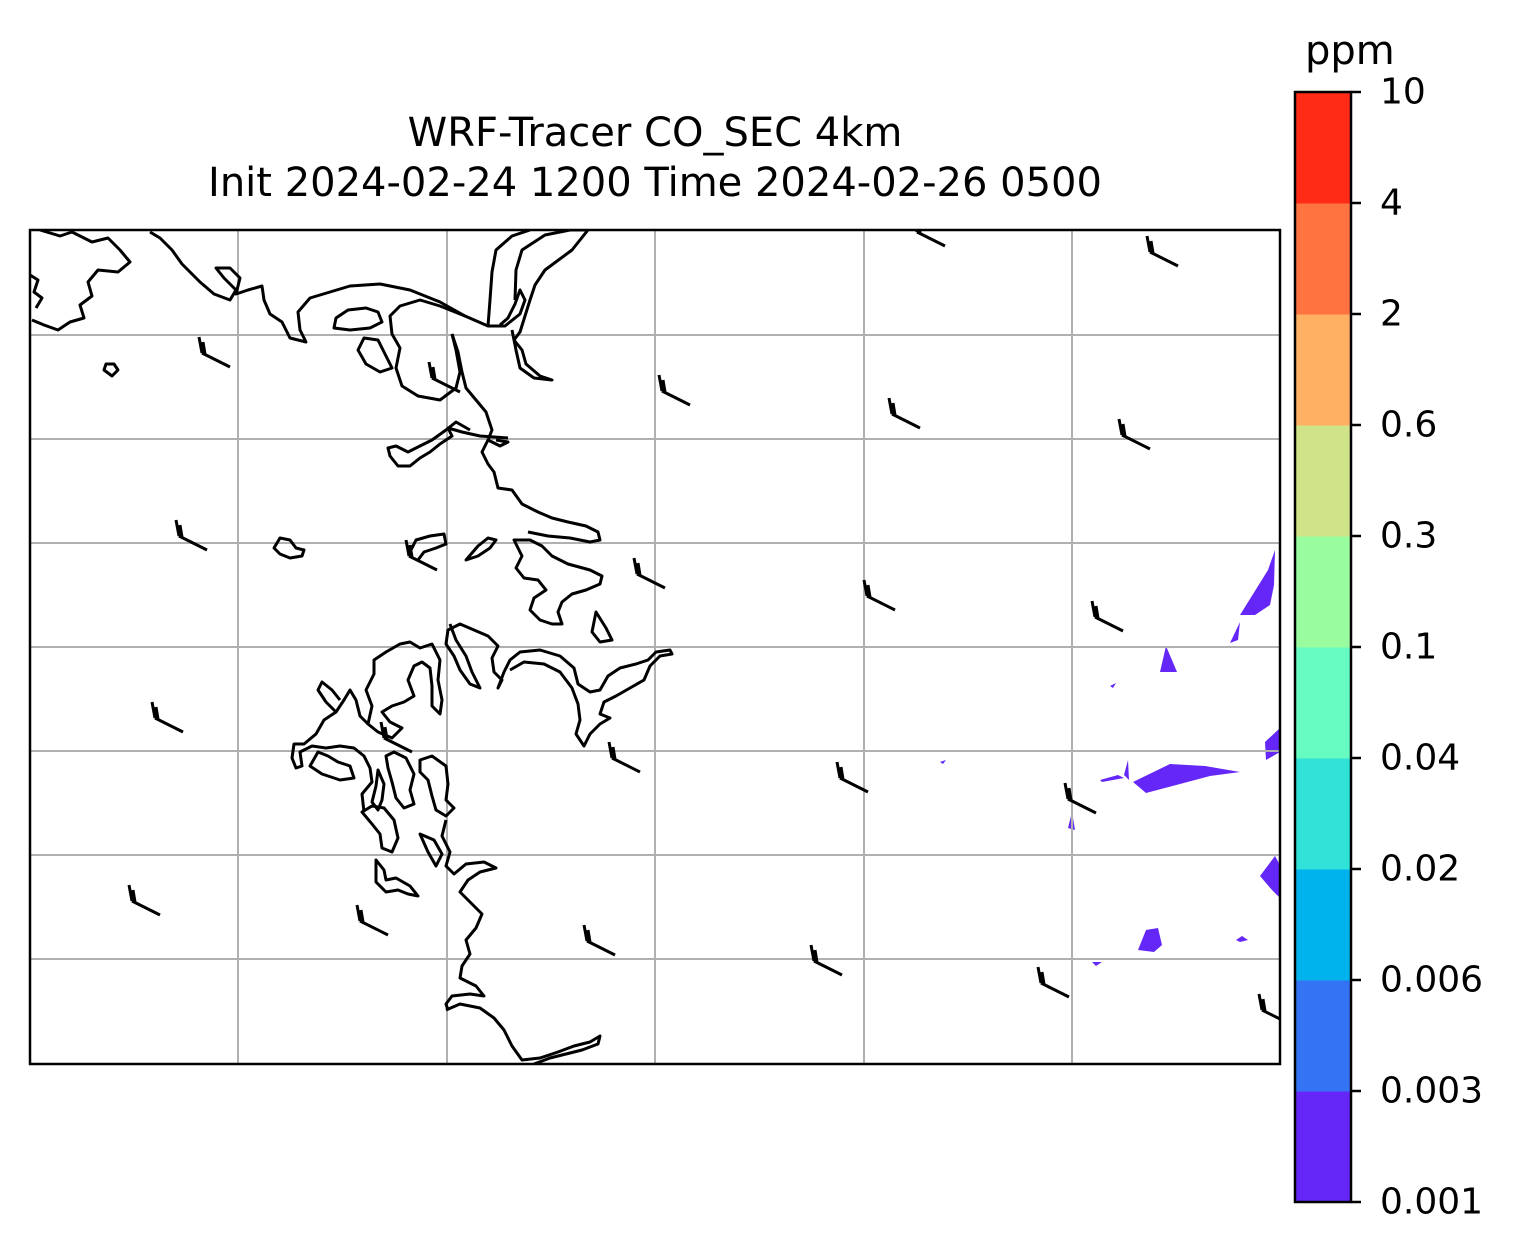 This screenshot has height=1256, width=1528. What do you see at coordinates (1350, 51) in the screenshot?
I see `colorbar-unit-label: ppm` at bounding box center [1350, 51].